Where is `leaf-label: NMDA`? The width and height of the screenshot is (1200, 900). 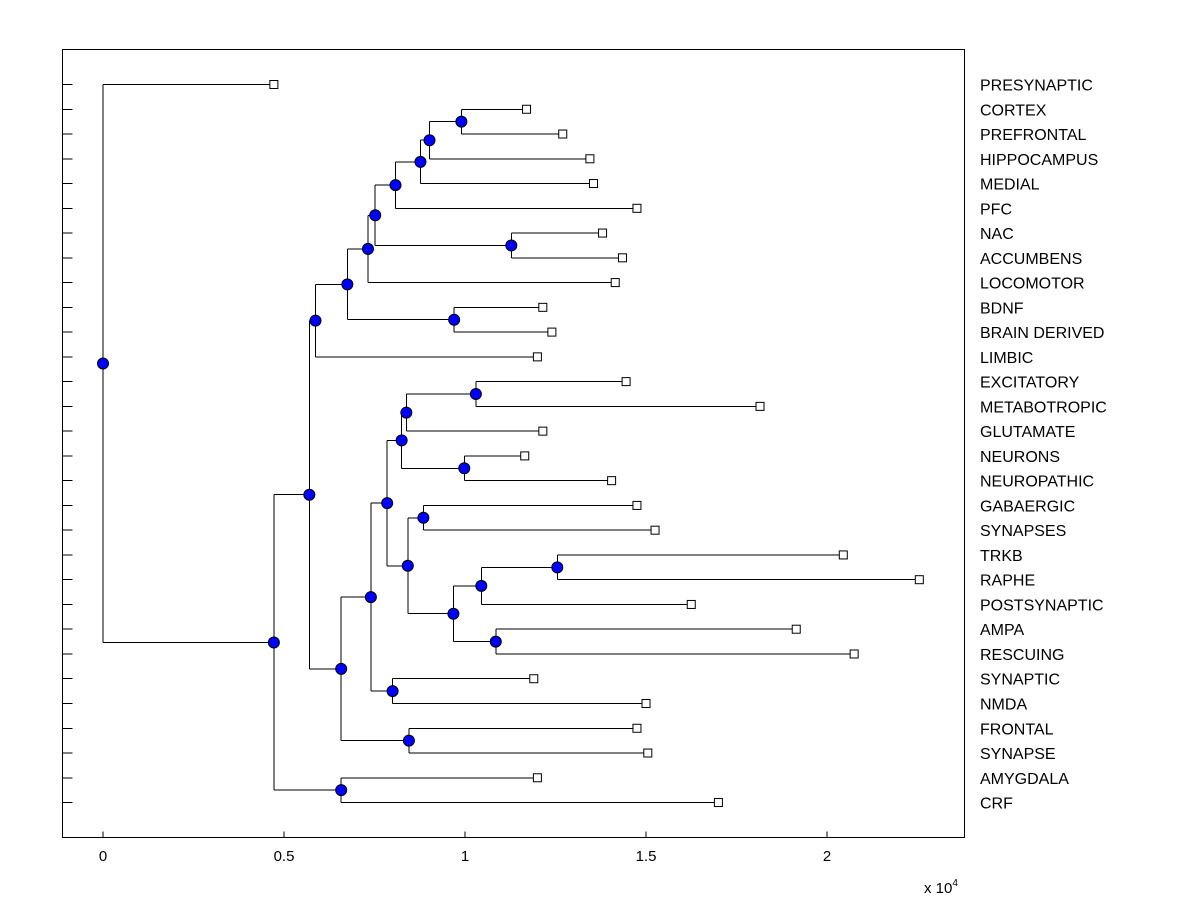 leaf-label: NMDA is located at coordinates (1003, 705).